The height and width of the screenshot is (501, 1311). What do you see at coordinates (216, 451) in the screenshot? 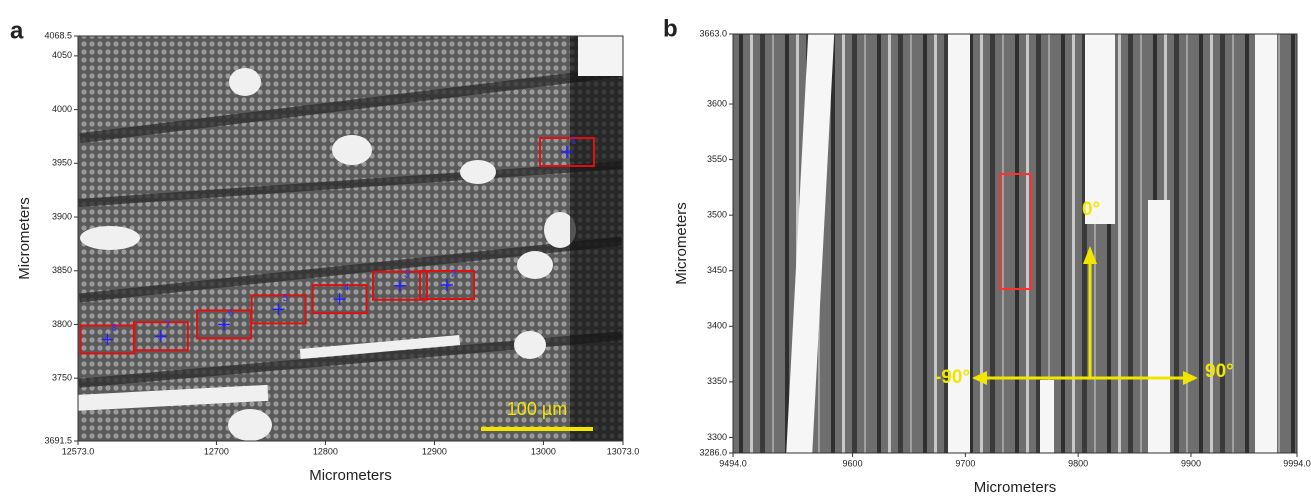
I see `x-tick-label: 12700` at bounding box center [216, 451].